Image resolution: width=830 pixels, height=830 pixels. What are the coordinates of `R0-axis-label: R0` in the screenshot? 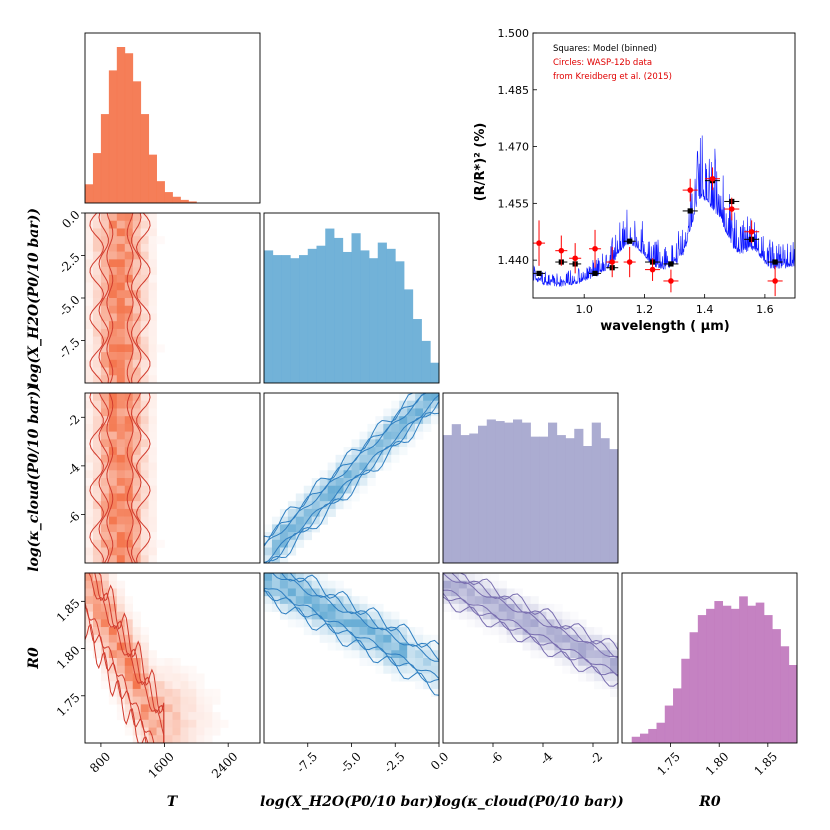 It's located at (709, 802).